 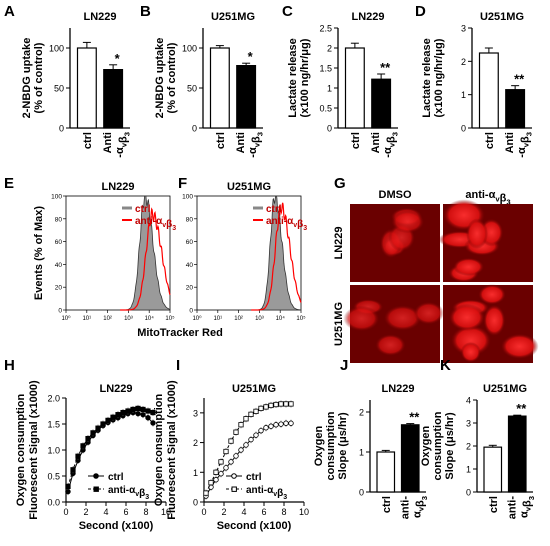 What do you see at coordinates (445, 365) in the screenshot?
I see `panel-letter-K: K` at bounding box center [445, 365].